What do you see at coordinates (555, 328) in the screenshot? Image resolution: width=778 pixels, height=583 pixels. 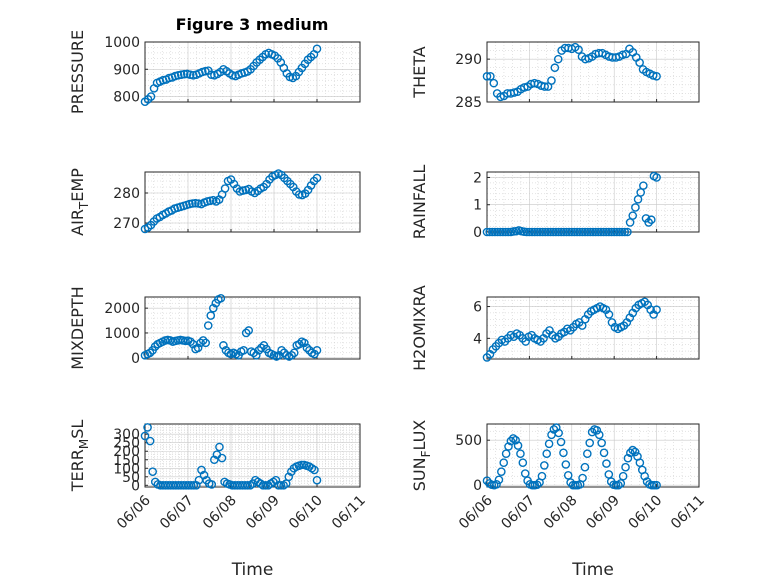 I see `subplot-h2omixra: 4 6 H2OMIXRA` at bounding box center [555, 328].